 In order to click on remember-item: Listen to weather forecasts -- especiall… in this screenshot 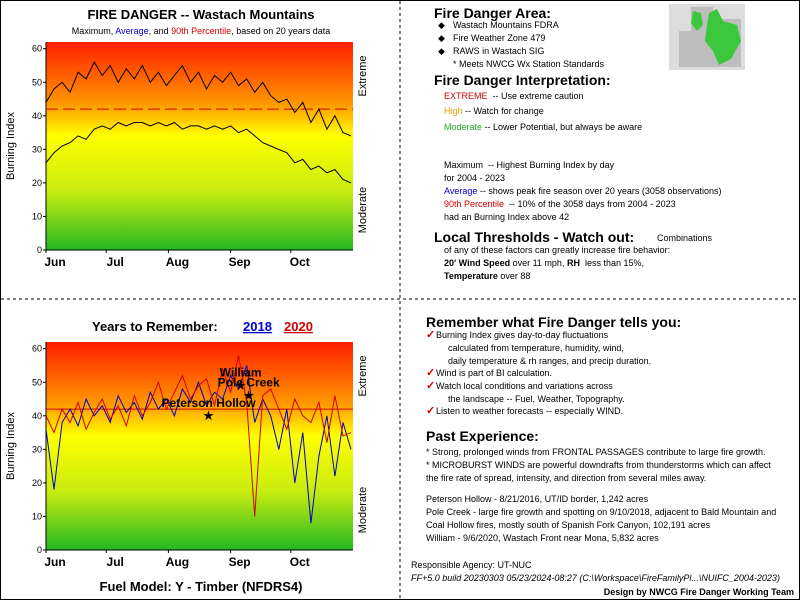, I will do `click(530, 411)`.